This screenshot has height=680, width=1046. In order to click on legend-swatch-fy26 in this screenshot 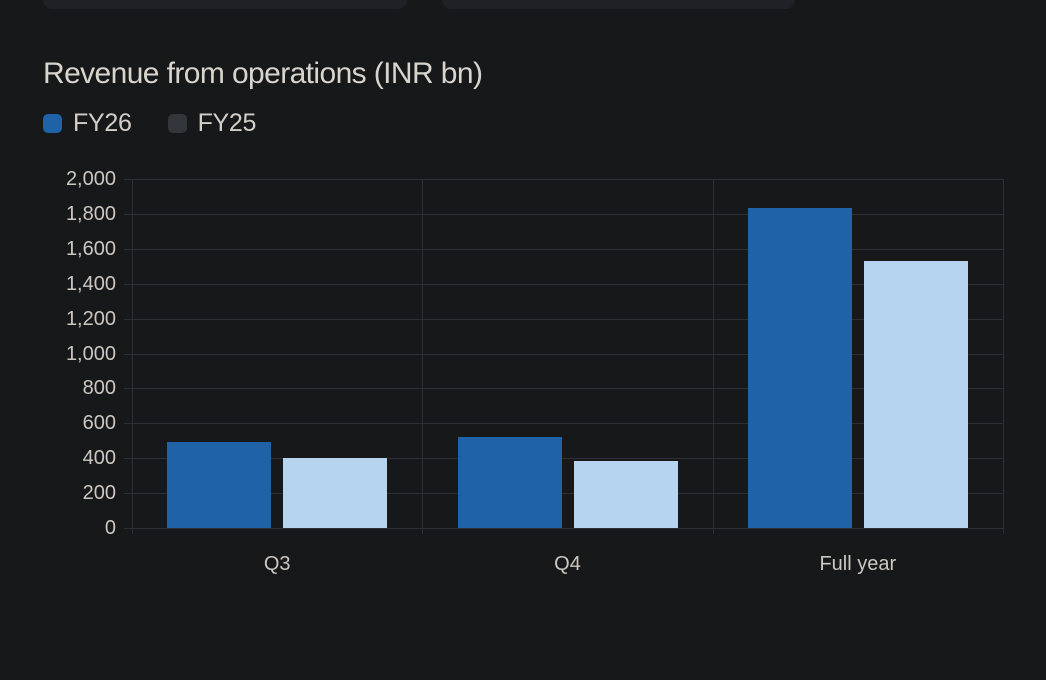, I will do `click(52, 123)`.